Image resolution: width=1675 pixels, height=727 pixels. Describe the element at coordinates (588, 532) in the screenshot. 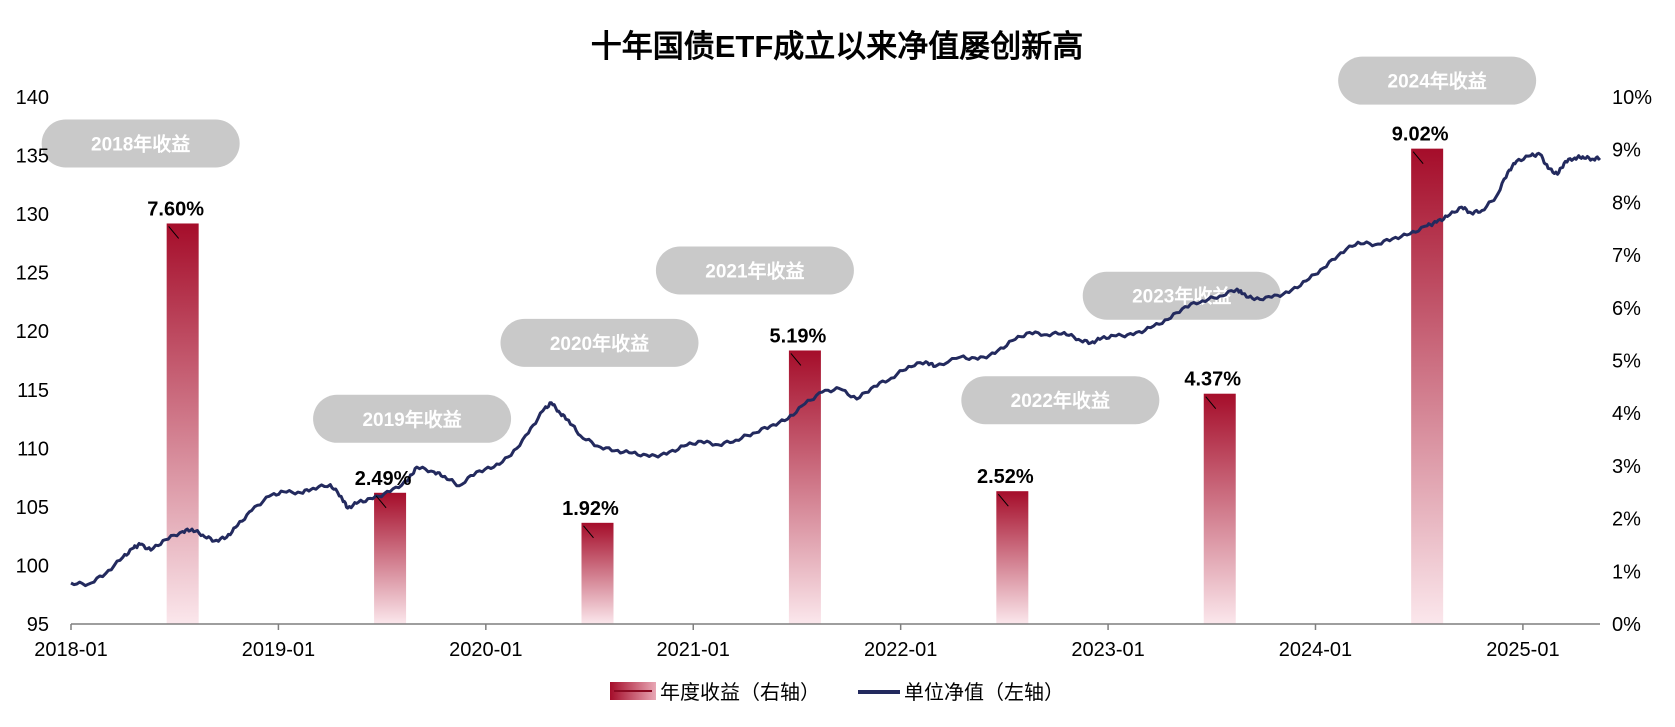

I see `bar-label-leader-2020` at that location.